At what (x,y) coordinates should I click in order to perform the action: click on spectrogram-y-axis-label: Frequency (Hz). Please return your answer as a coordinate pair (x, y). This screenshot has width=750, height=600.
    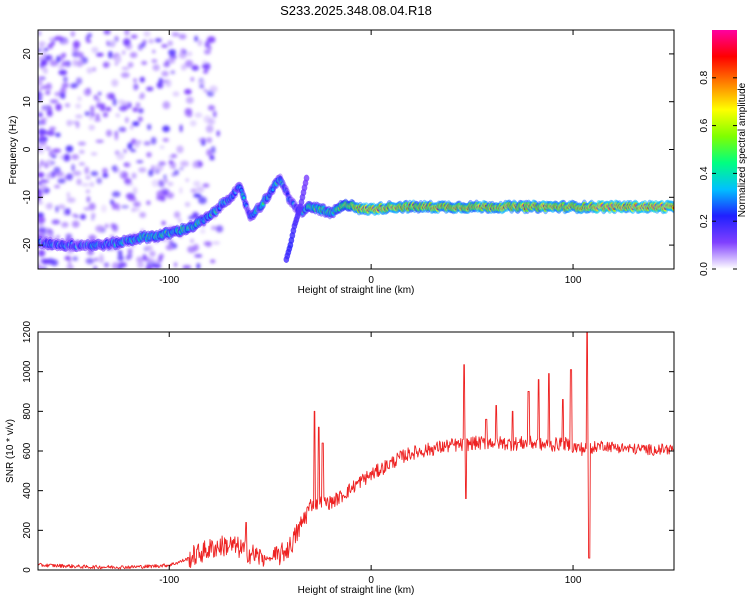
    Looking at the image, I should click on (13, 150).